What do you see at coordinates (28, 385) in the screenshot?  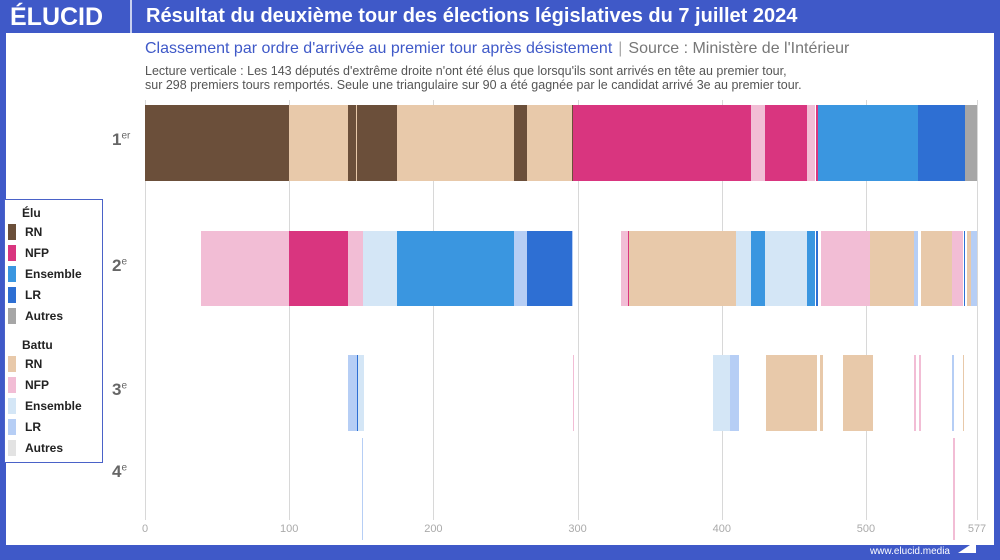 I see `legend-item-battu-nfp: NFP` at bounding box center [28, 385].